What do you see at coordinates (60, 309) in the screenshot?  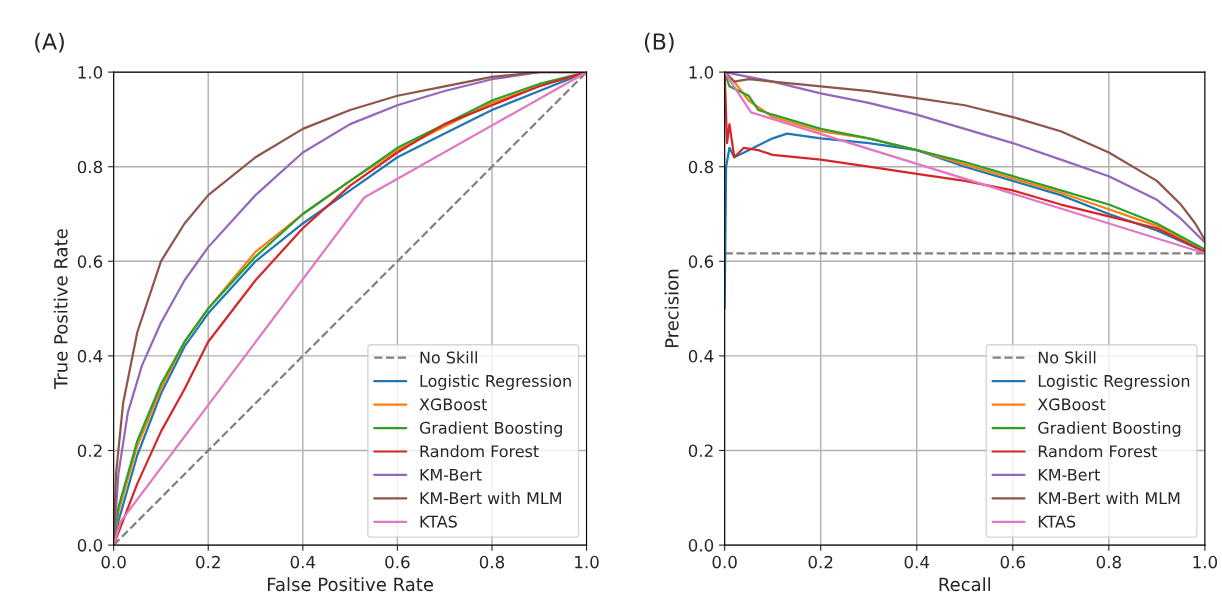 I see `y-axis-title: True Positive Rate` at bounding box center [60, 309].